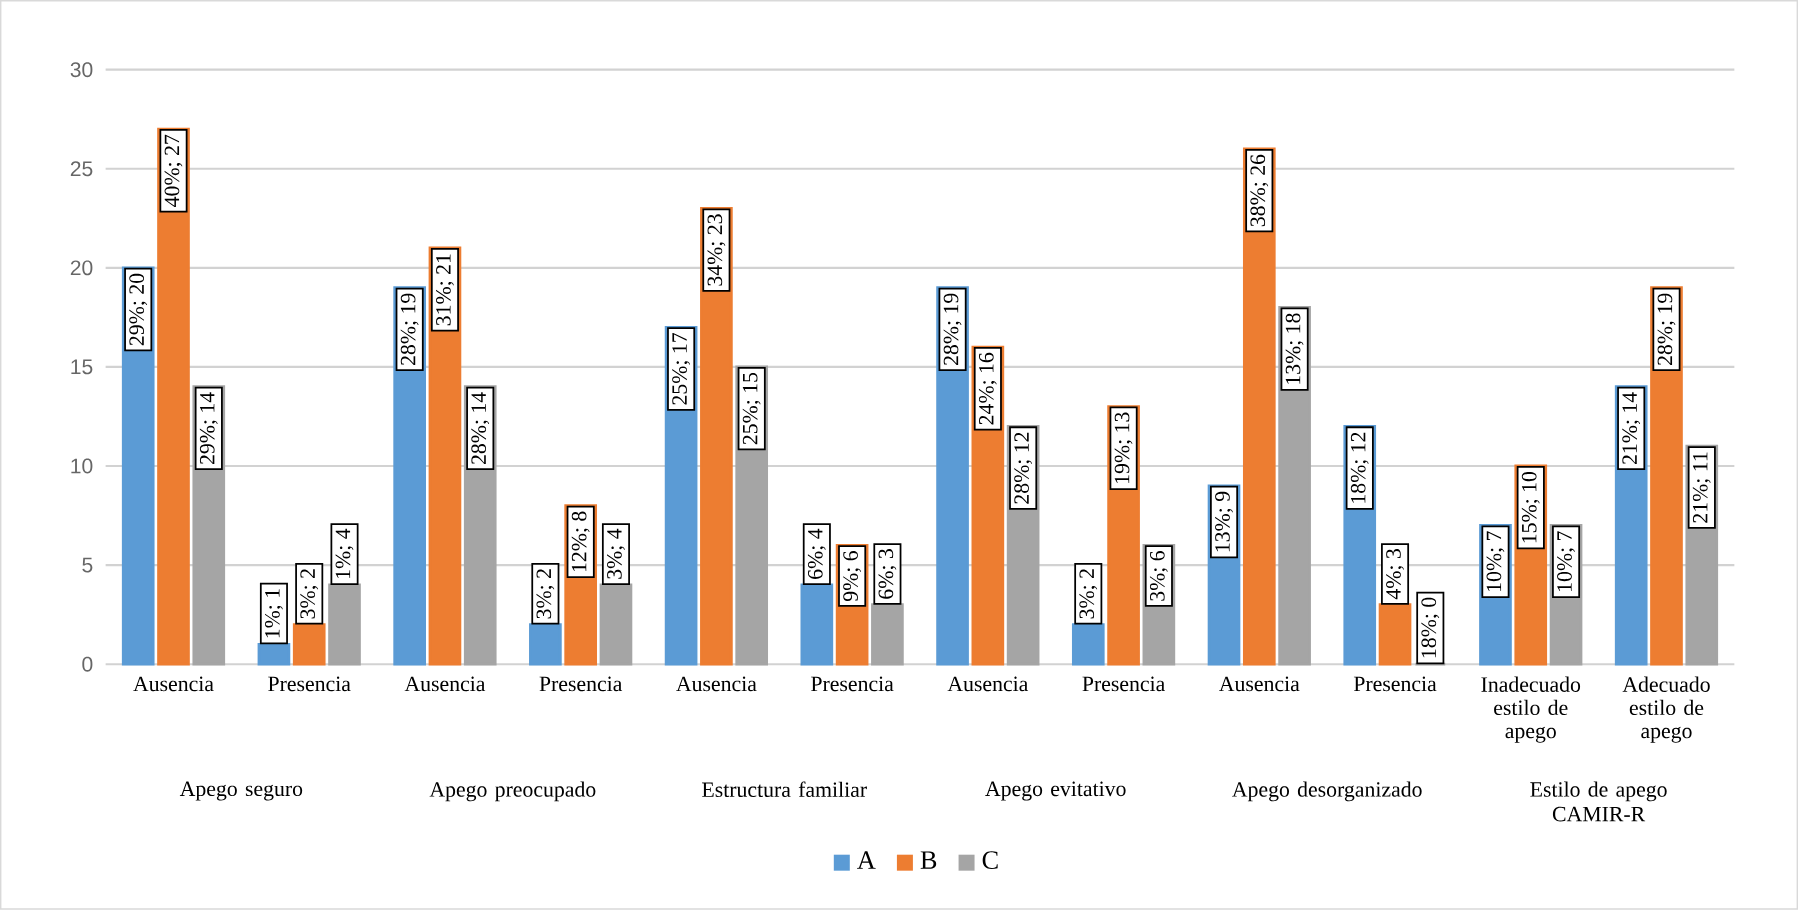 This screenshot has height=910, width=1798. I want to click on data-label: 28%; 14, so click(480, 428).